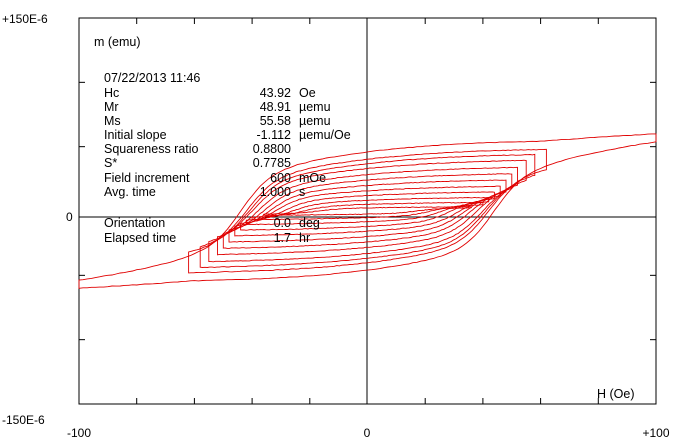 This screenshot has width=686, height=442. Describe the element at coordinates (307, 93) in the screenshot. I see `annotation-unit: Oe` at that location.